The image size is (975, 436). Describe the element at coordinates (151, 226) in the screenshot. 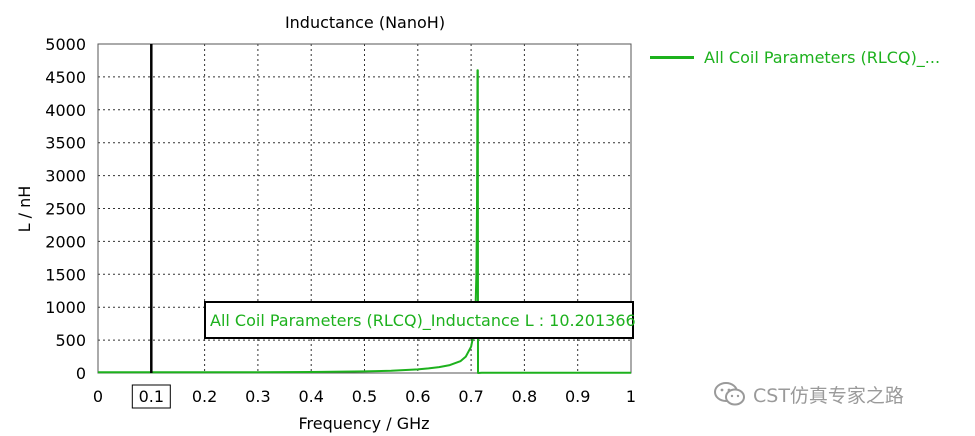

I see `marker-layer: 0.1` at that location.